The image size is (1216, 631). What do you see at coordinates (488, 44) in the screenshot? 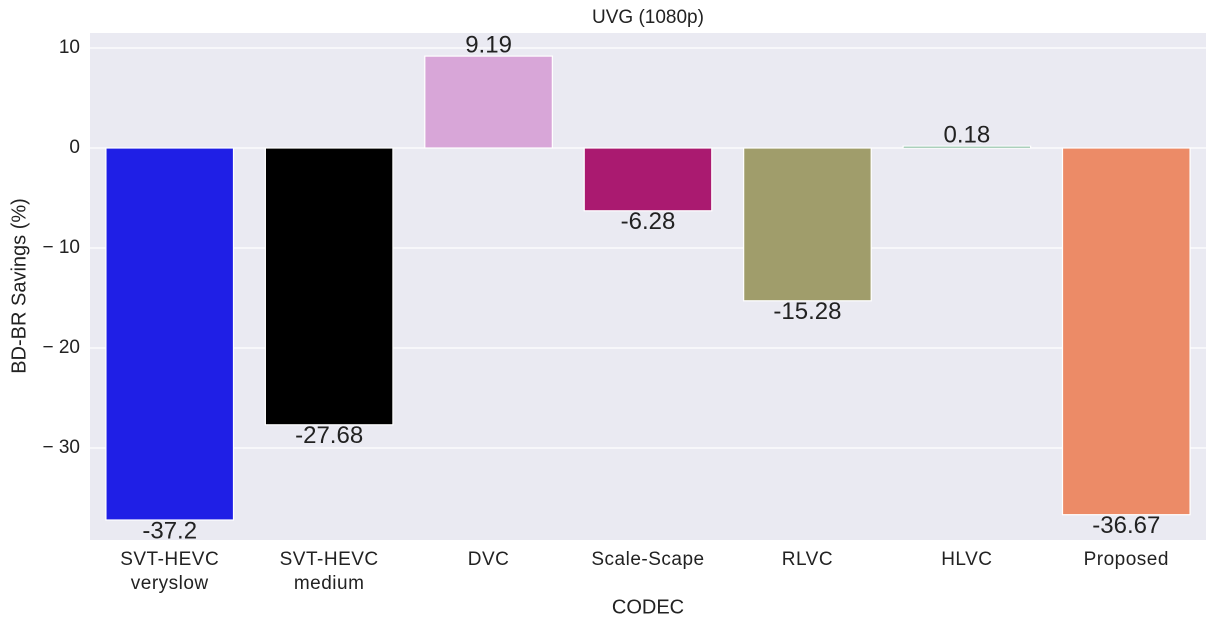
I see `data-label: 9.19` at bounding box center [488, 44].